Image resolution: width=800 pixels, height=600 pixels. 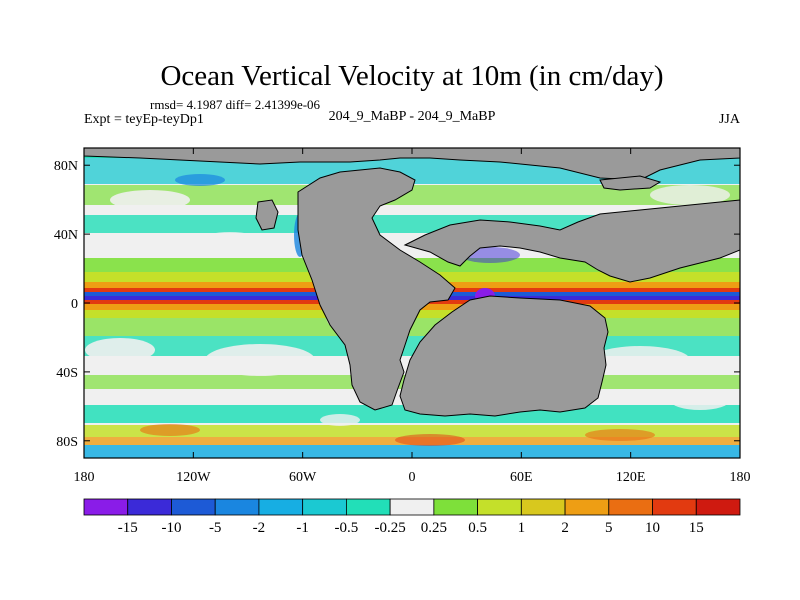 What do you see at coordinates (67, 373) in the screenshot?
I see `y-tick-label: 40S` at bounding box center [67, 373].